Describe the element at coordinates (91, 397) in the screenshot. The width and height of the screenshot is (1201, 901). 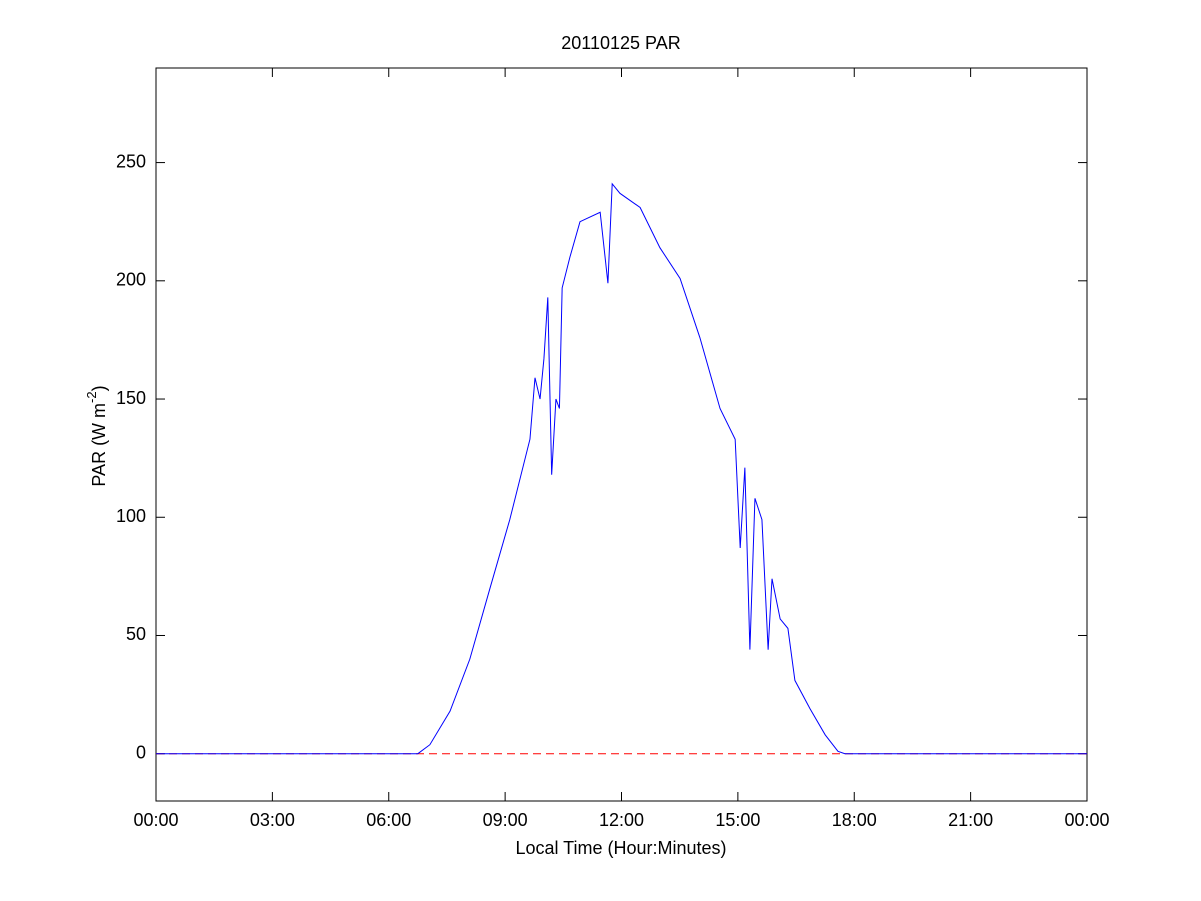
I see `y-label-sup: -2` at that location.